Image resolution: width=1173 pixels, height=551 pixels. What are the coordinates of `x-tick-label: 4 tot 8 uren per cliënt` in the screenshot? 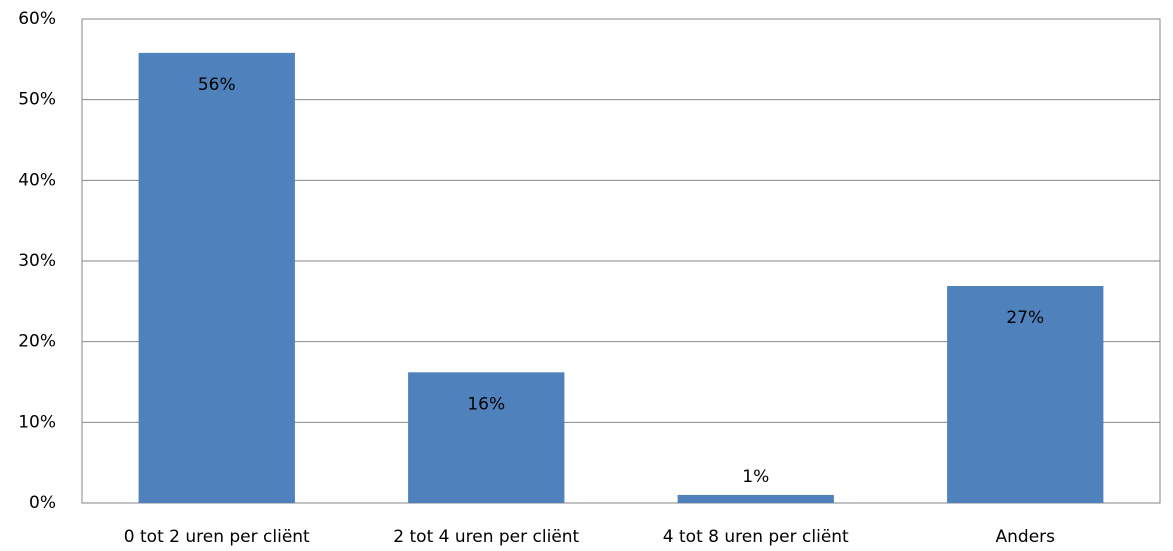 It's located at (756, 537).